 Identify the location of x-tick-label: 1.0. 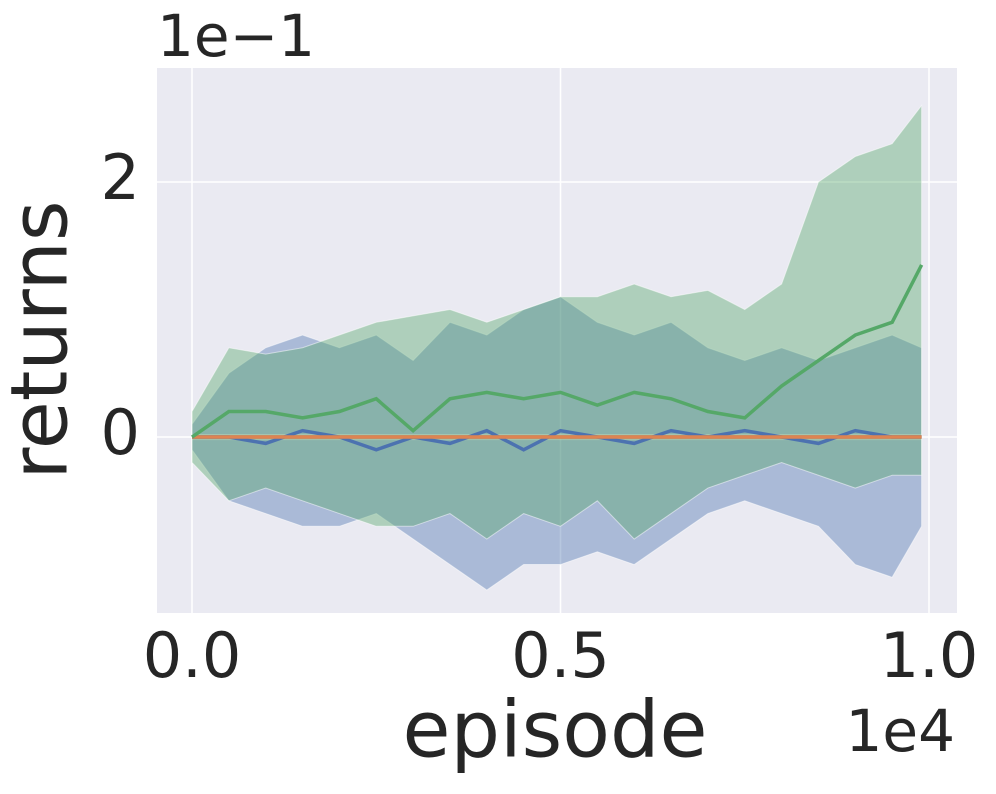
(929, 655).